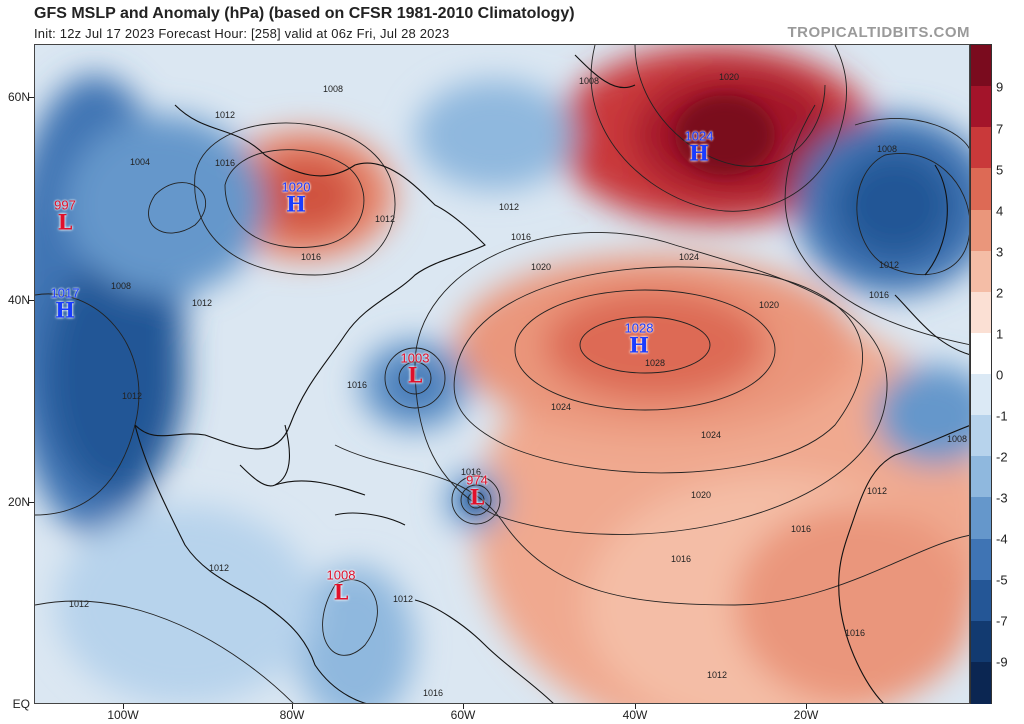 This screenshot has width=1024, height=724. I want to click on low-pressure-marker: 1008 L, so click(341, 585).